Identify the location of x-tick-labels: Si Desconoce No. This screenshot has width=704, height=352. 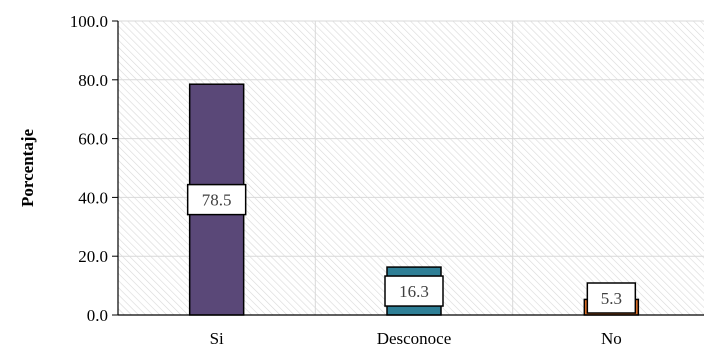
(416, 338).